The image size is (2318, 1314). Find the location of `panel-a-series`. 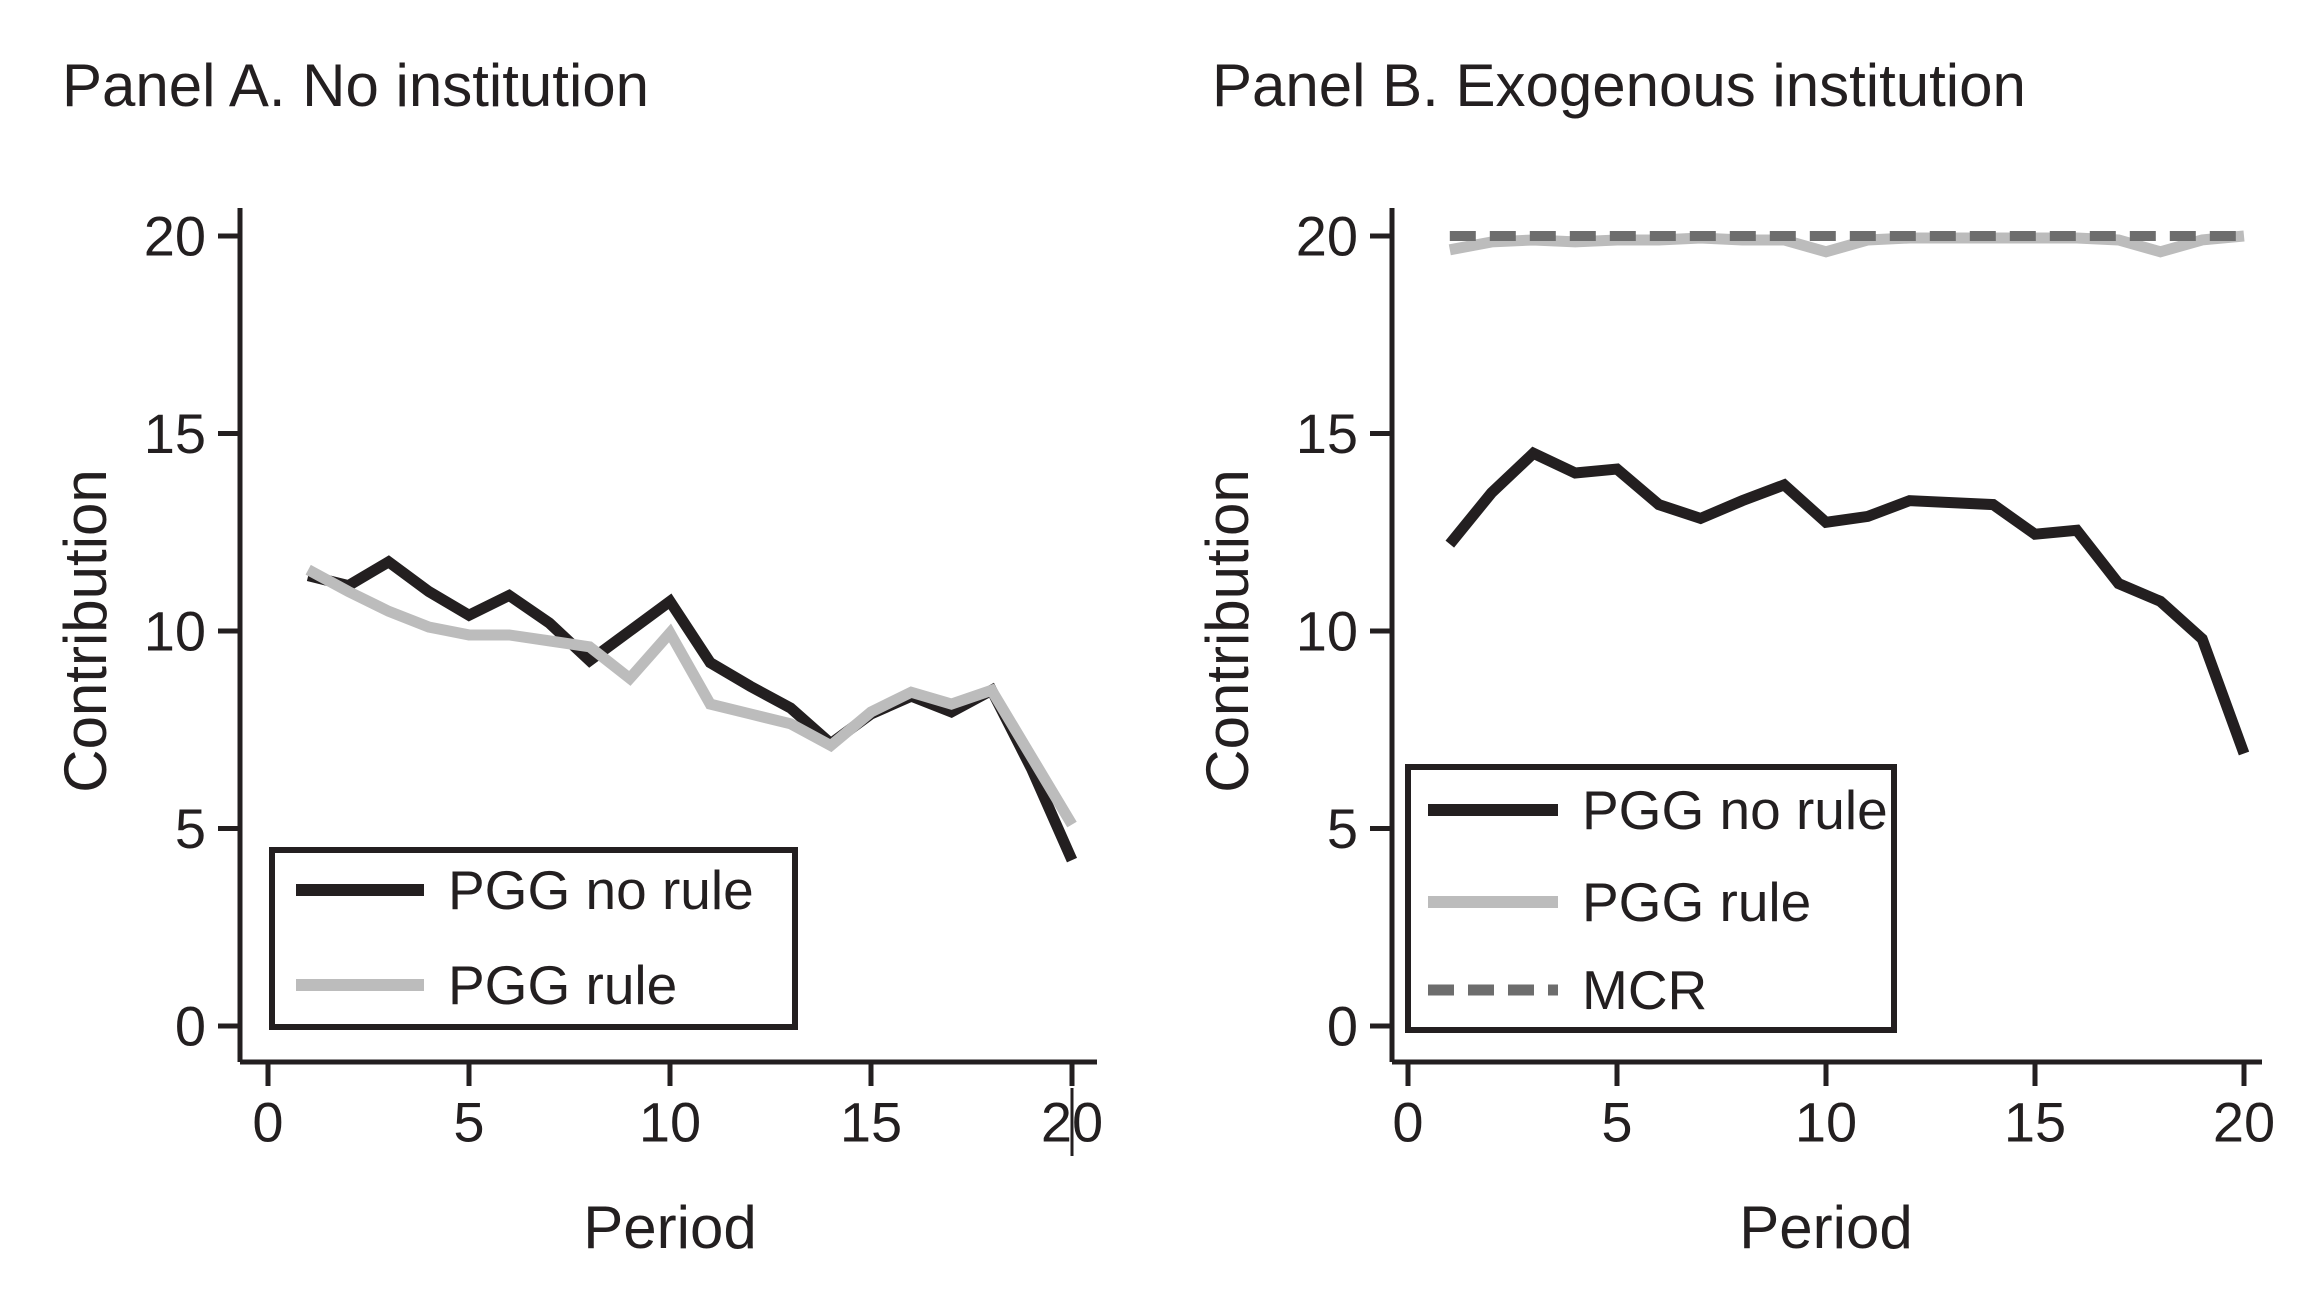

panel-a-series is located at coordinates (691, 709).